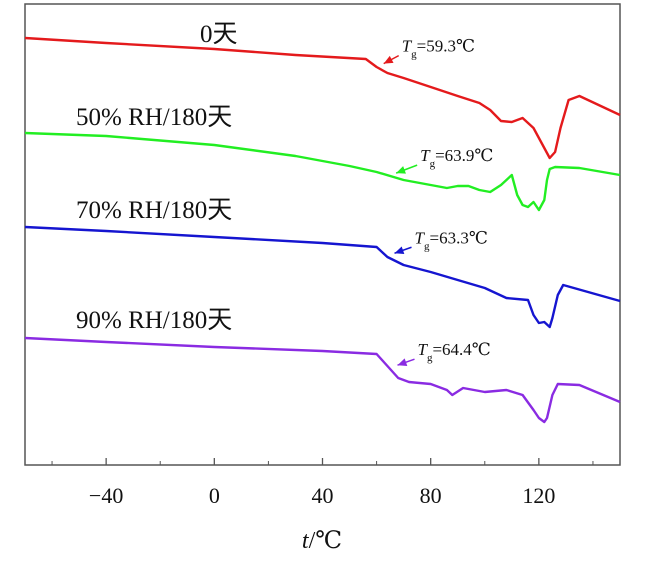 The height and width of the screenshot is (563, 648). Describe the element at coordinates (431, 495) in the screenshot. I see `x-tick-label: 80` at that location.